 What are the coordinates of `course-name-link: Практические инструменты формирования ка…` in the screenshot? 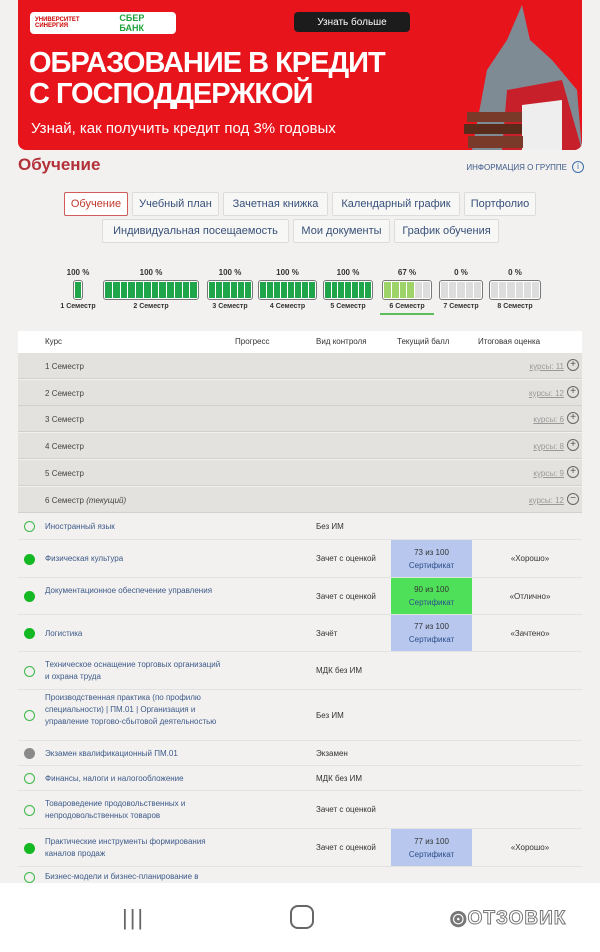 It's located at (125, 847).